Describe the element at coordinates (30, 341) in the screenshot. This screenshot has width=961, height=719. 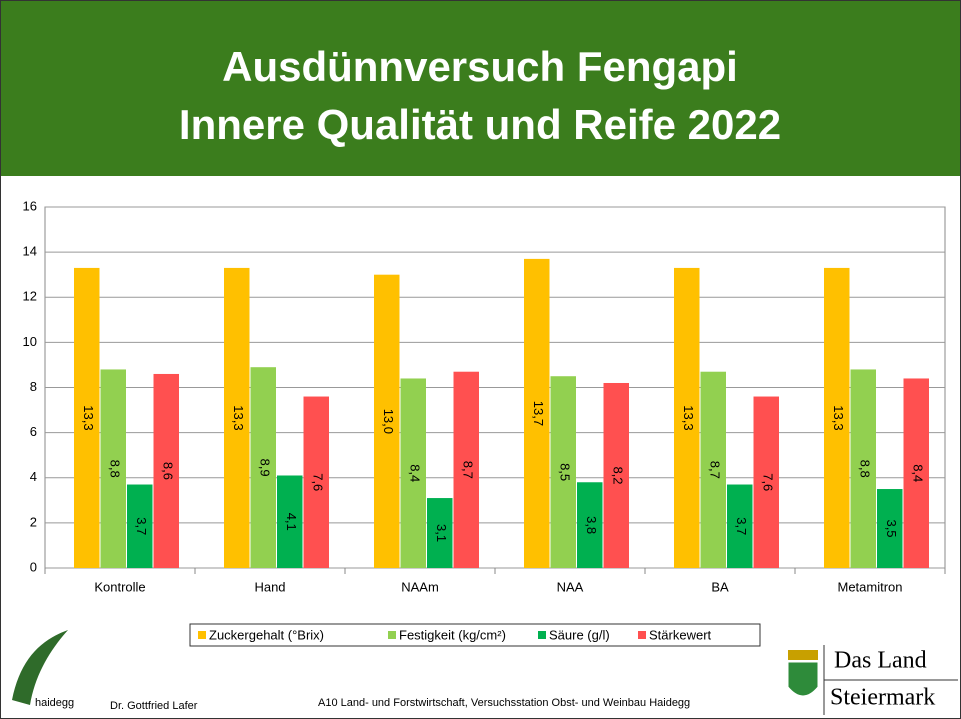
I see `y-tick-label: 10` at that location.